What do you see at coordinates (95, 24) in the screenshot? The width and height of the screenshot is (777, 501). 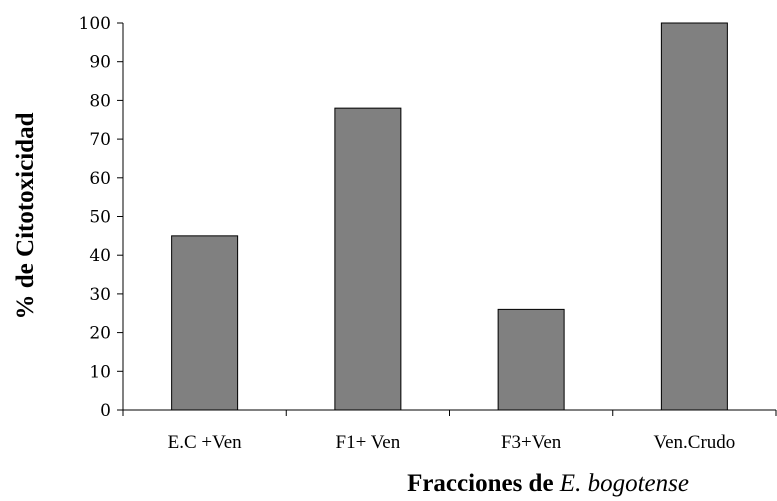 I see `y-tick-label: 100` at bounding box center [95, 24].